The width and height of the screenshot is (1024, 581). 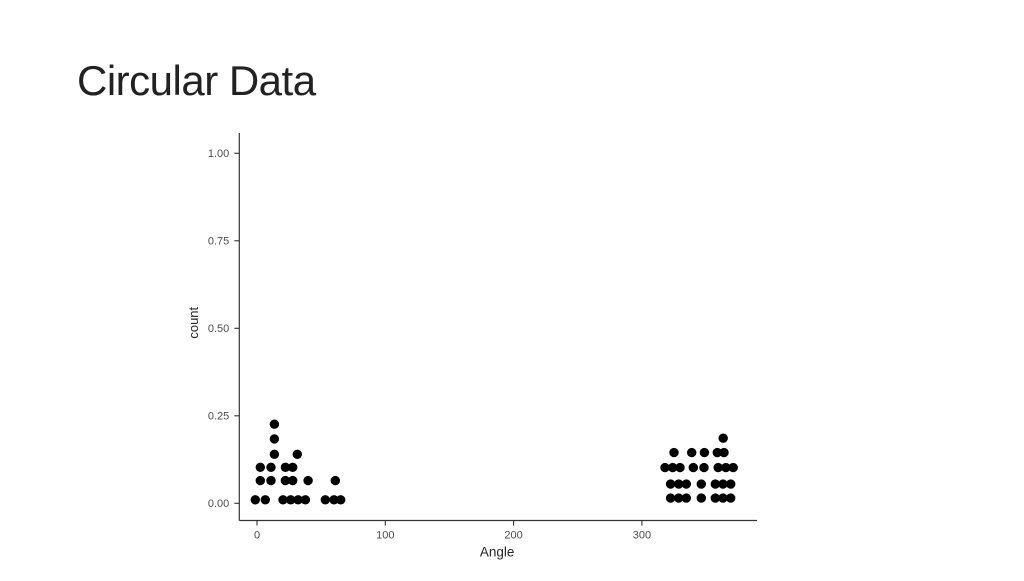 I want to click on y-axis-title: count, so click(x=193, y=322).